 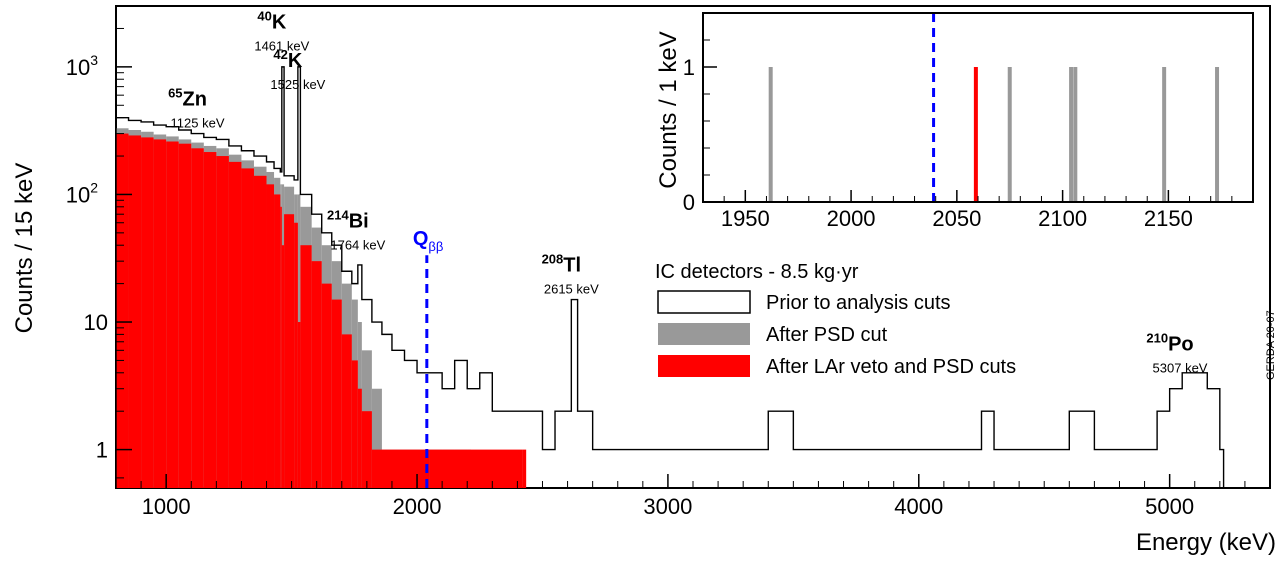 I want to click on ytick-exponent: 3, so click(x=94, y=60).